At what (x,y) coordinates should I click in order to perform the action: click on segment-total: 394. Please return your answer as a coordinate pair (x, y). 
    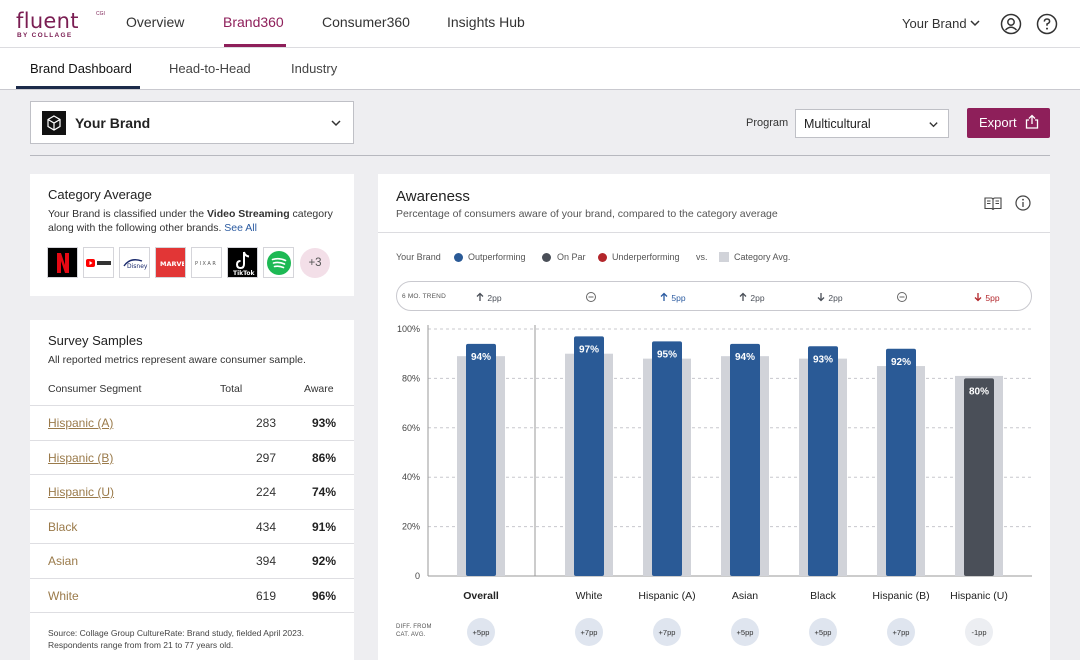
    Looking at the image, I should click on (265, 561).